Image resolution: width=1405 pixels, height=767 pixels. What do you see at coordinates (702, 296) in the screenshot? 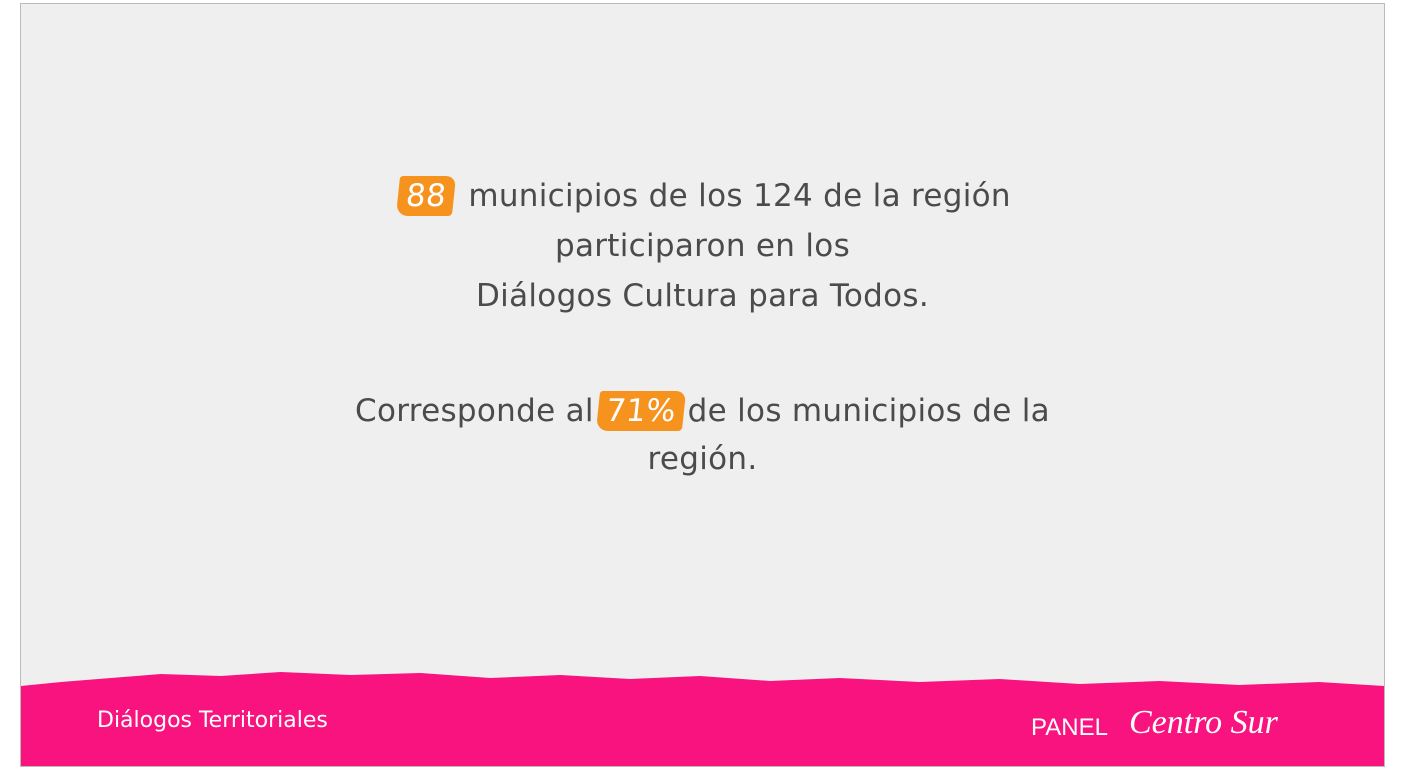
I see `line-3: Diálogos Cultura para Todos.` at bounding box center [702, 296].